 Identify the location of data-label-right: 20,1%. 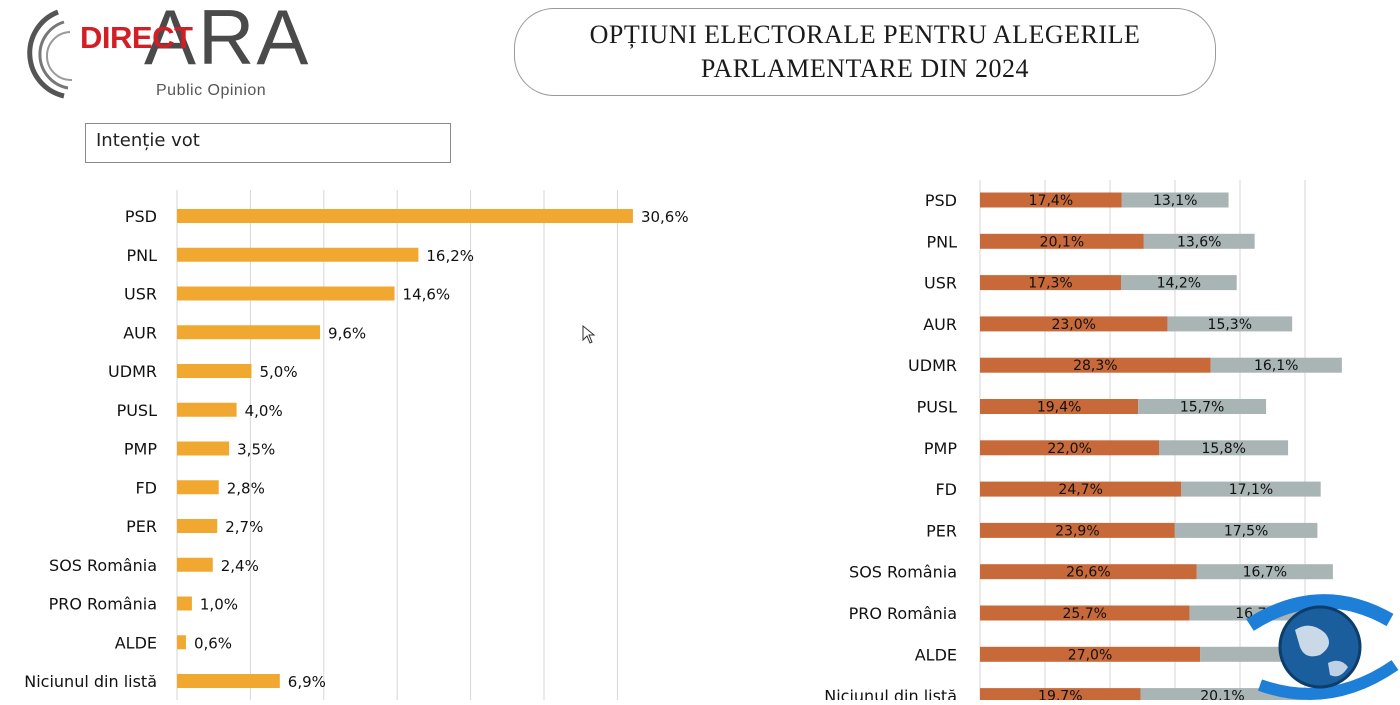
(1222, 694).